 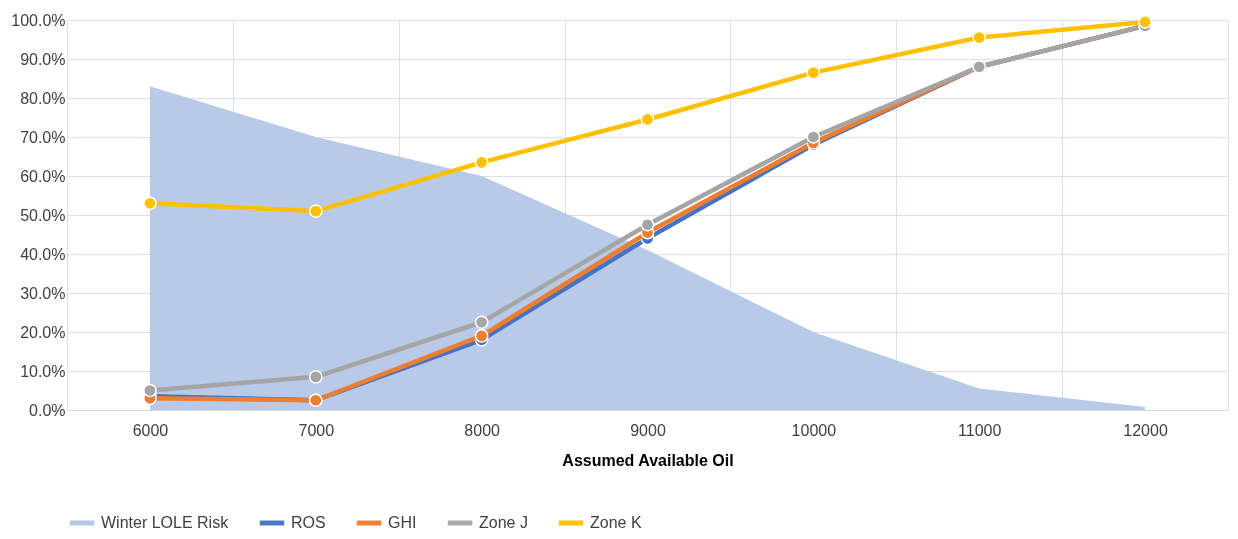 I want to click on y-tick-label: 100.0%, so click(x=38, y=20).